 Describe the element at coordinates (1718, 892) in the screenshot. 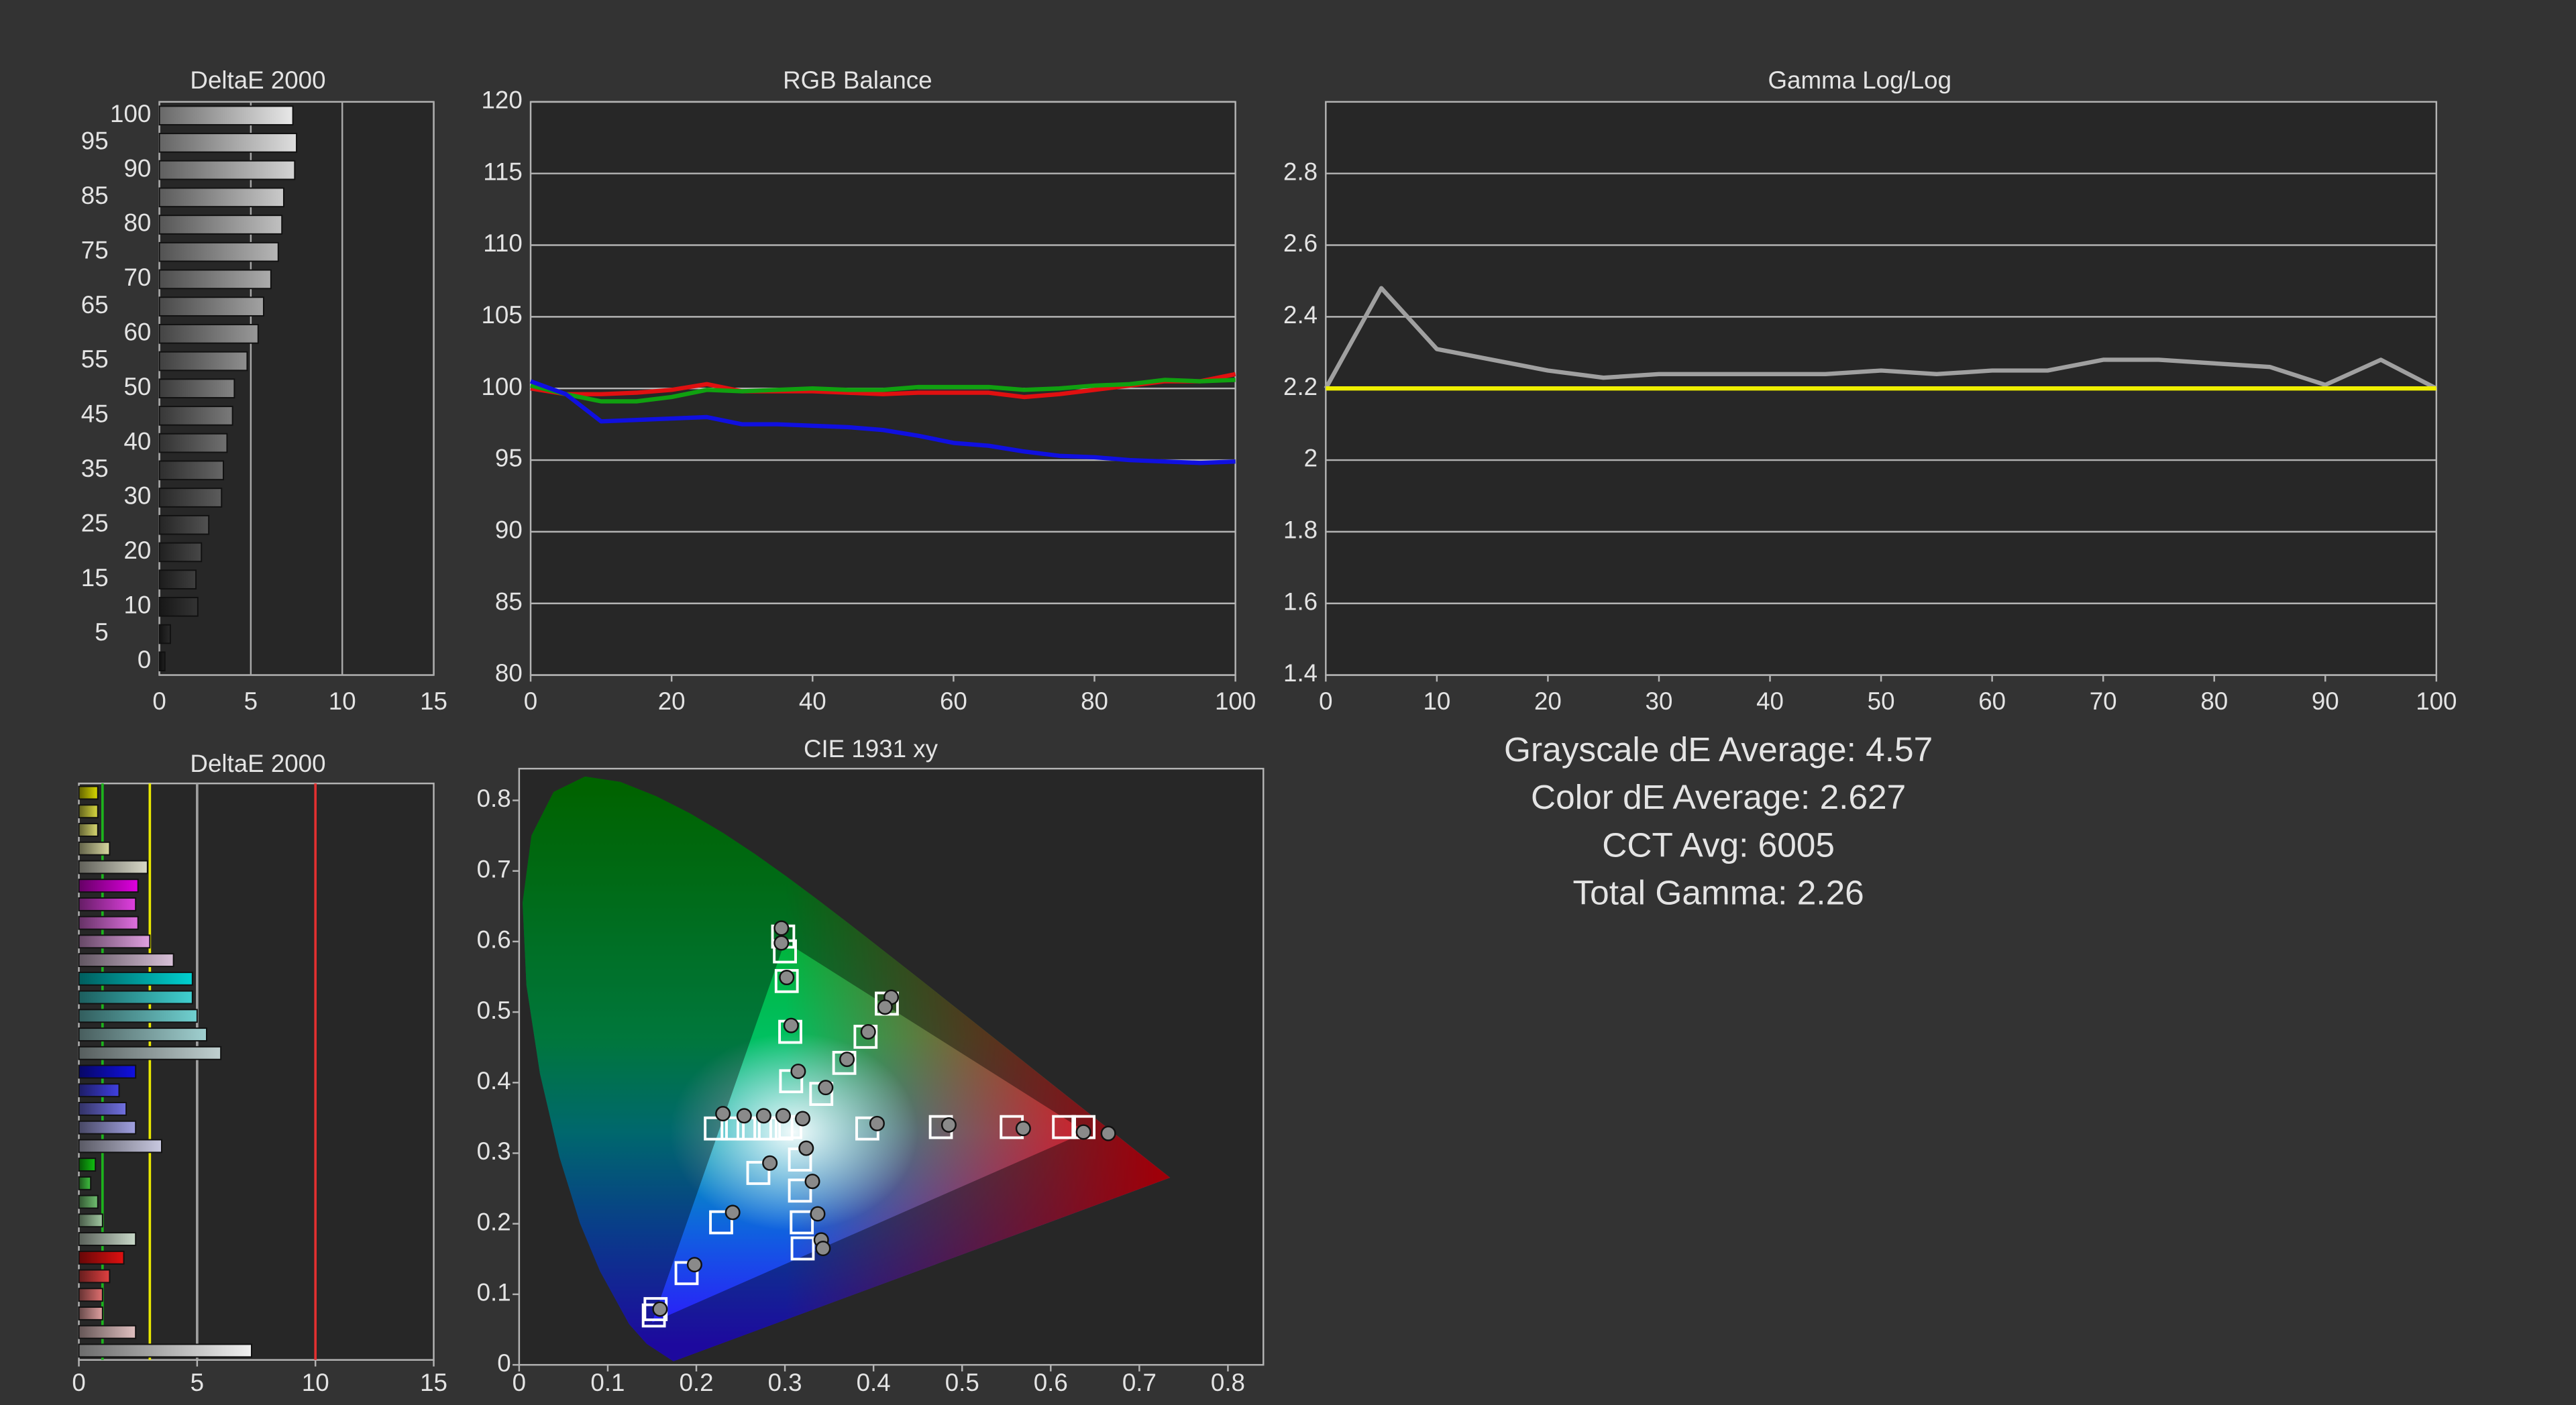

I see `summary-line: Total Gamma: 2.26` at that location.